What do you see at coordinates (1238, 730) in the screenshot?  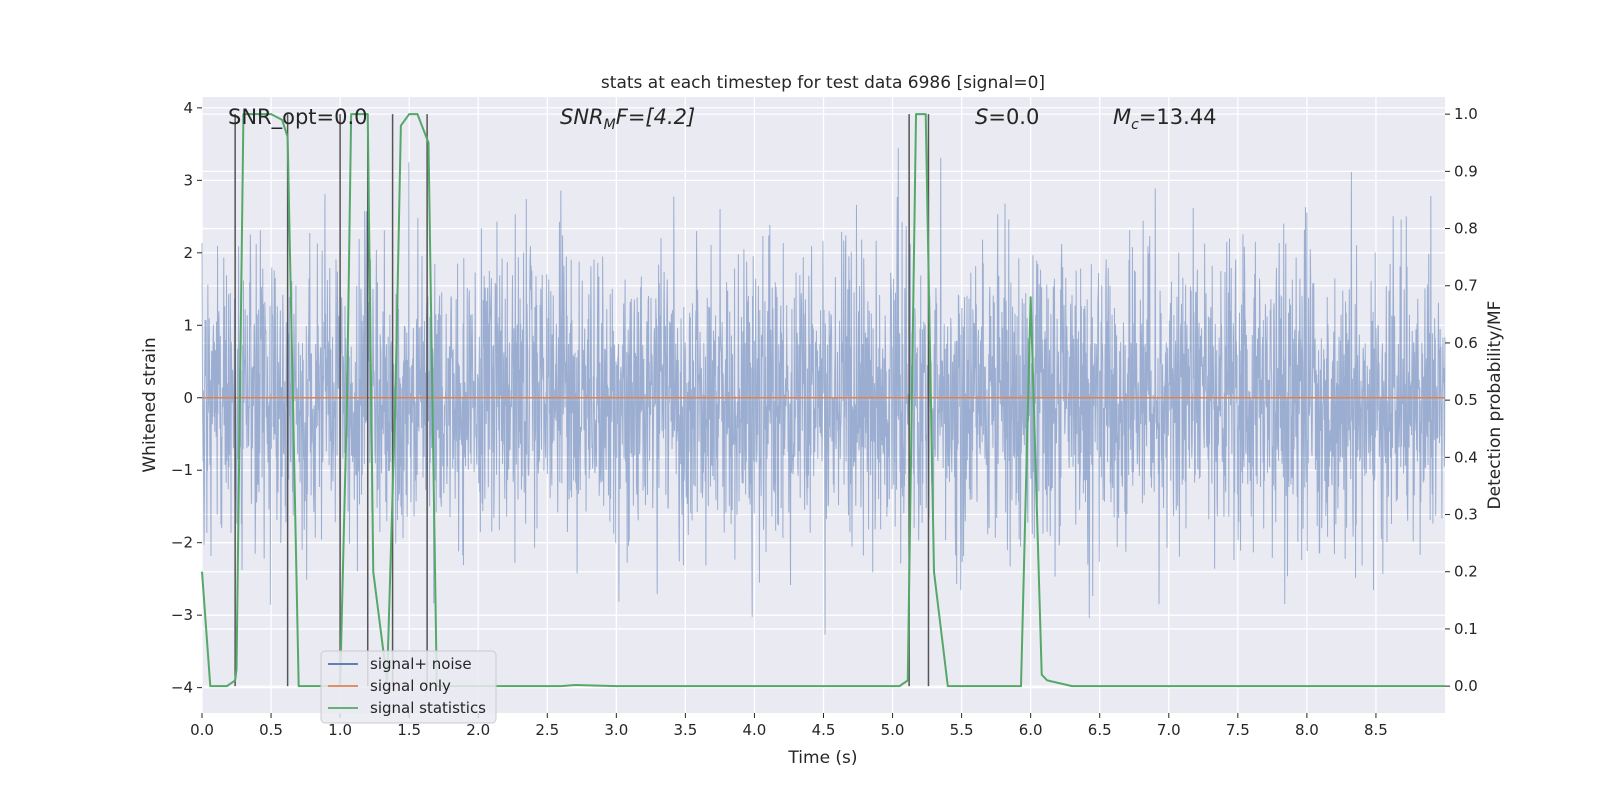 I see `x-tick-label-15: 7.5` at bounding box center [1238, 730].